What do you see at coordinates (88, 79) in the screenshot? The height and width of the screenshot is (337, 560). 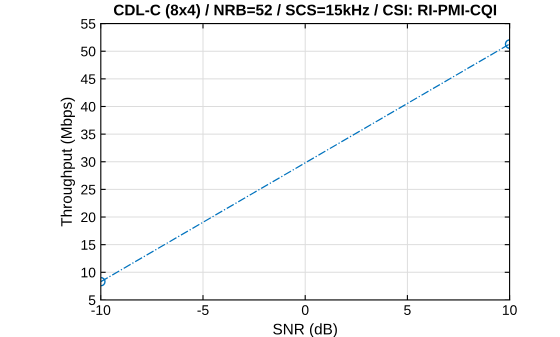 I see `y-tick-label: 45` at bounding box center [88, 79].